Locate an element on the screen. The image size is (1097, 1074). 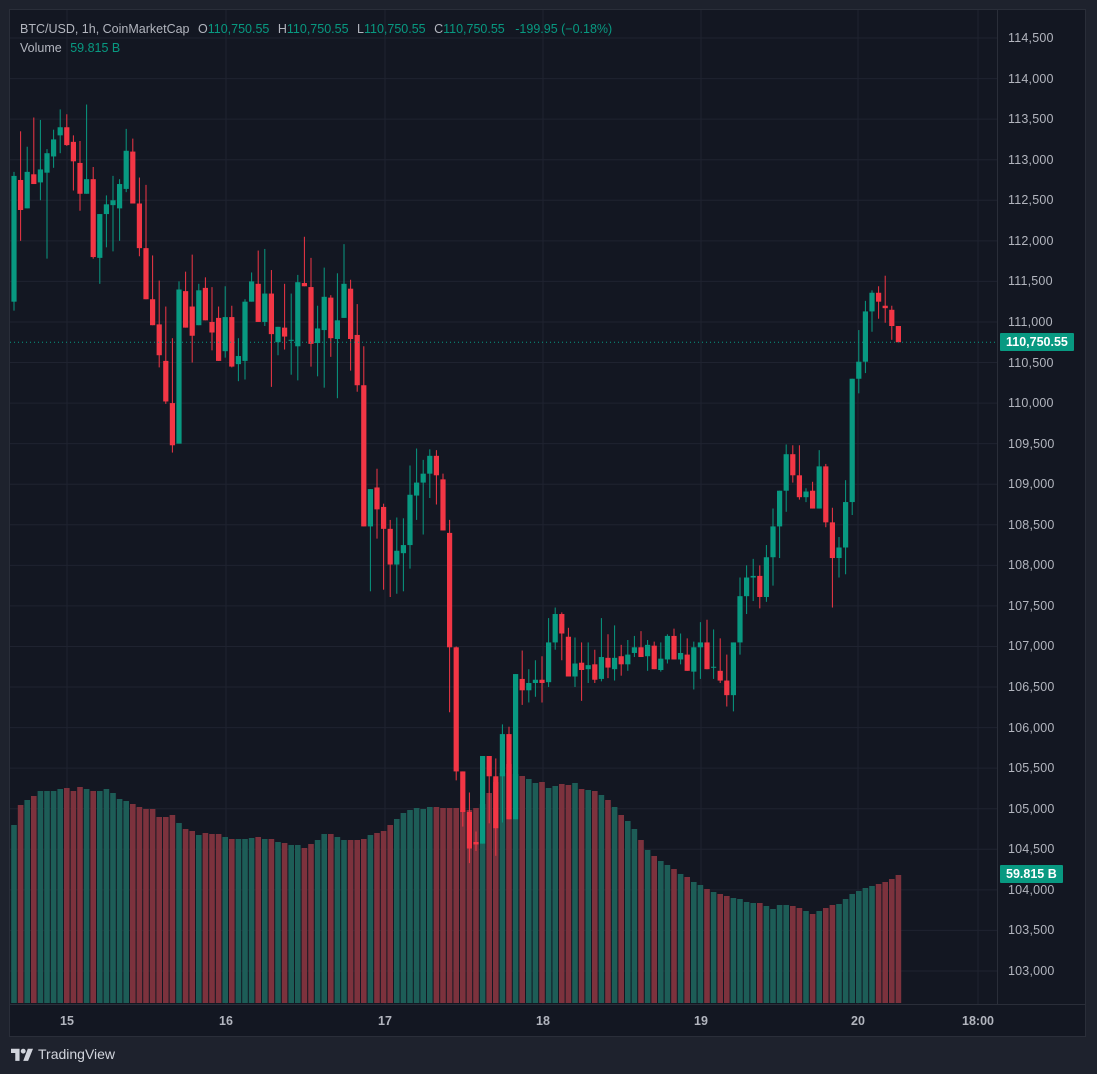
high-label: H is located at coordinates (282, 29).